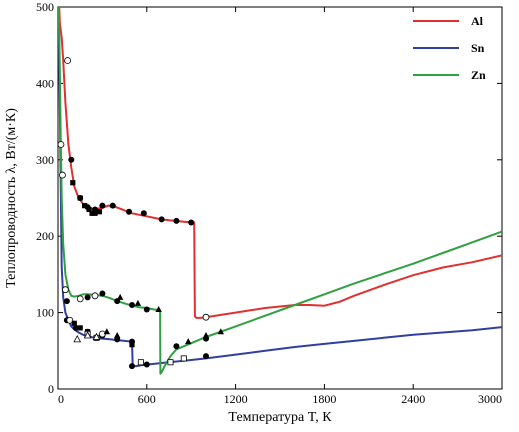  What do you see at coordinates (11, 198) in the screenshot?
I see `y-axis-label: Теплопроводность λ, Вт/(м·К)` at bounding box center [11, 198].